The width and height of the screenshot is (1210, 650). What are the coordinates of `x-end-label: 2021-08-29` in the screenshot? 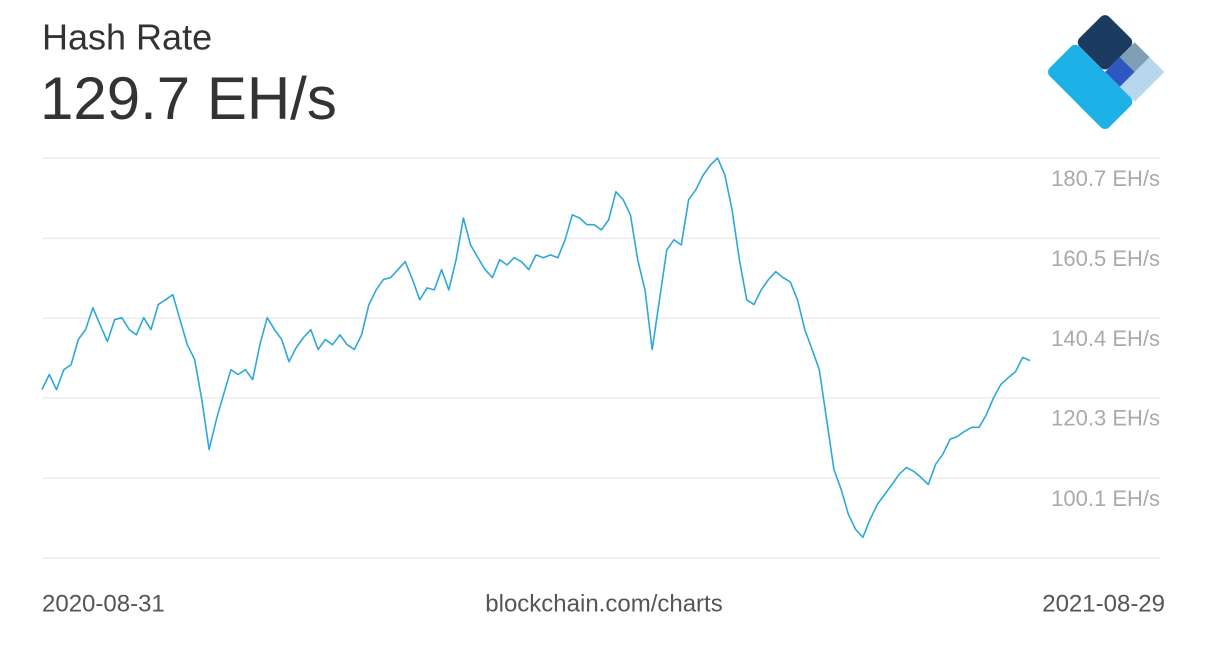 It's located at (1103, 603).